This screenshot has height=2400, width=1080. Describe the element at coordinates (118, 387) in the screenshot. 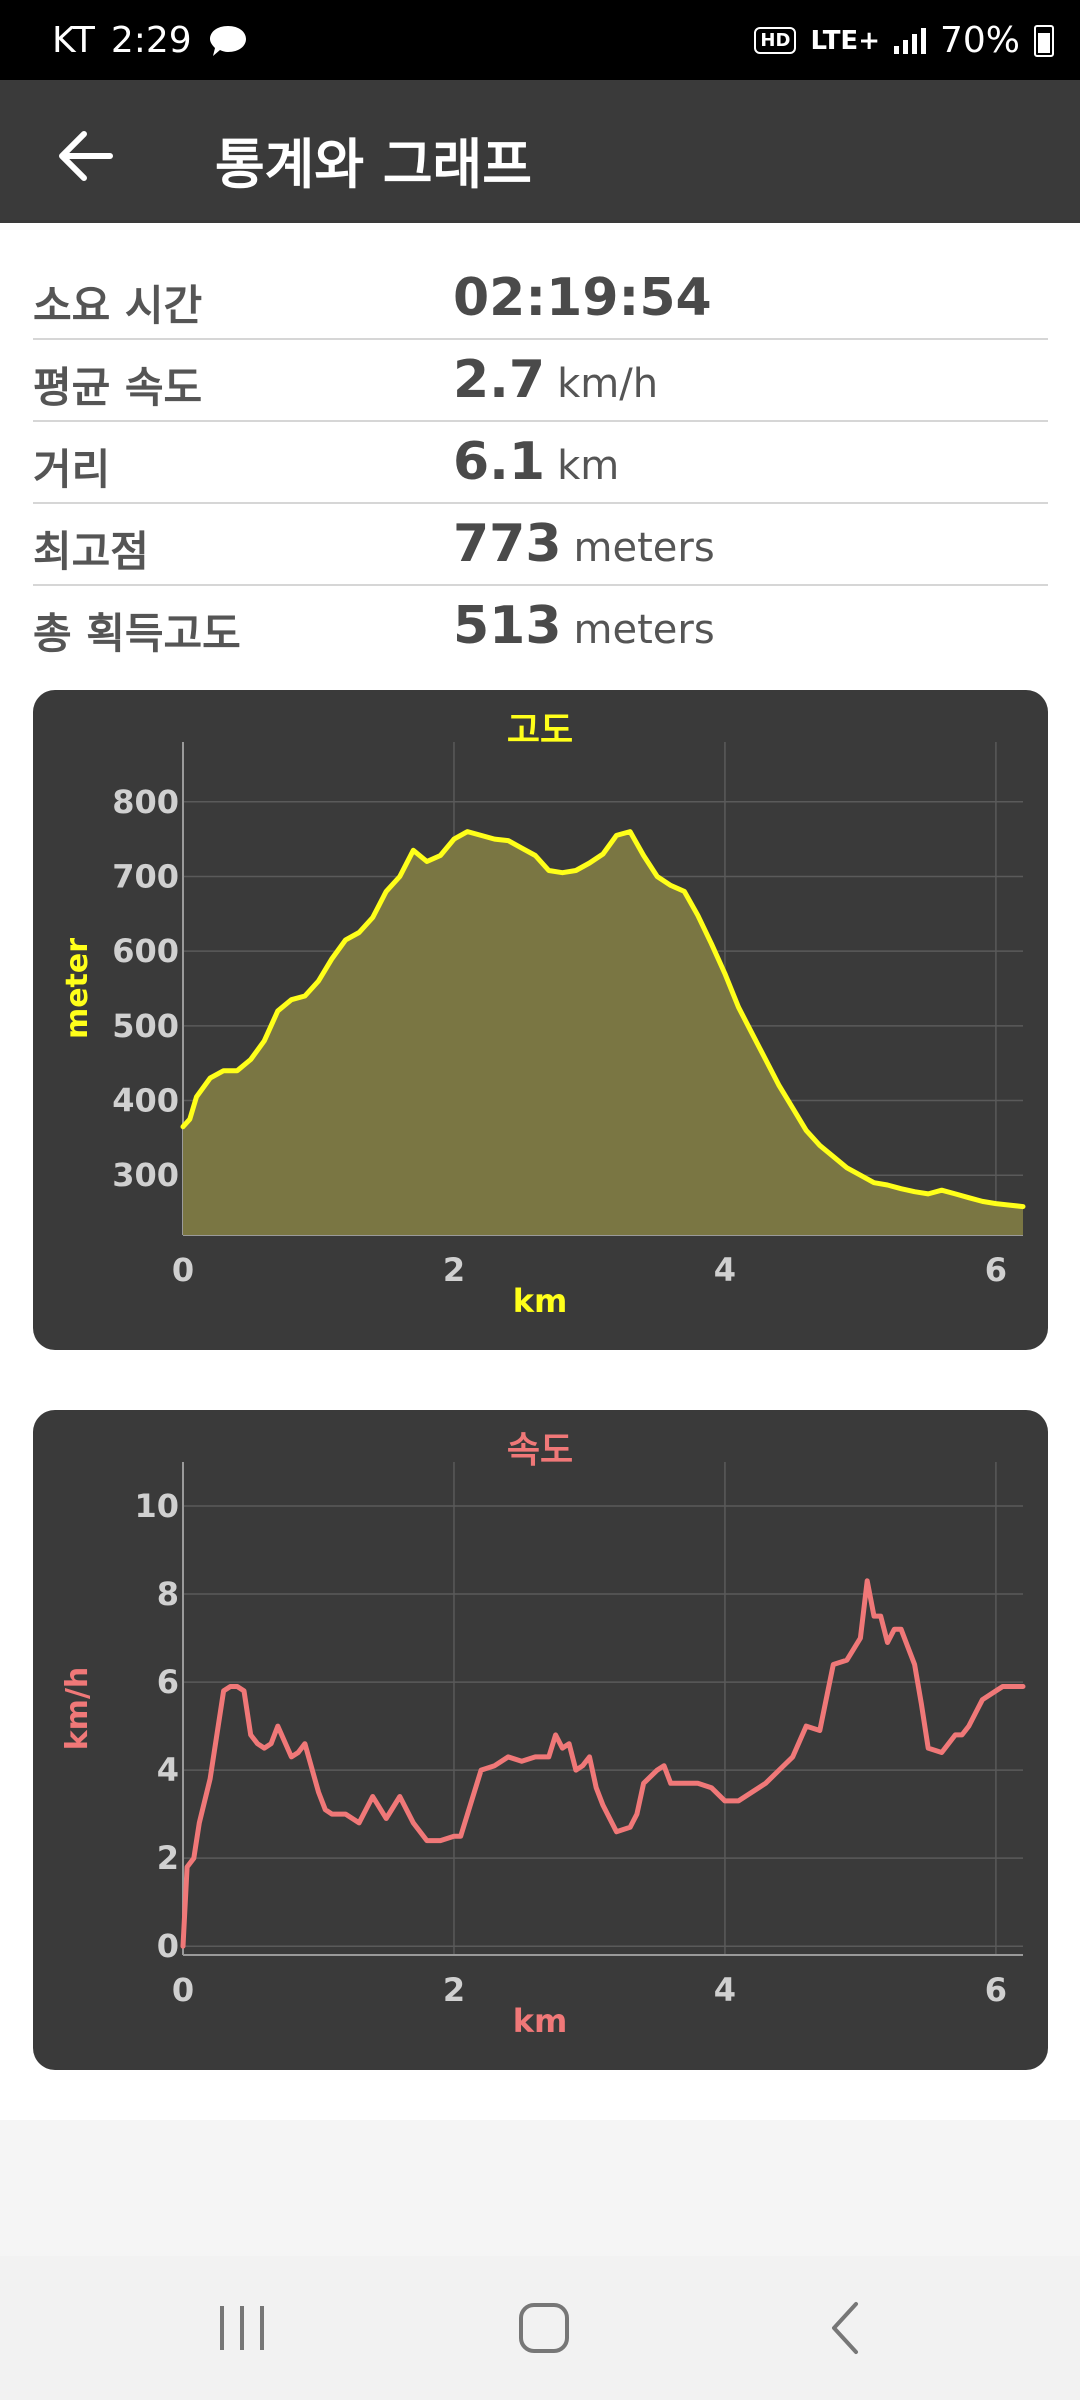

I see `stat-label: 평균 속도` at that location.